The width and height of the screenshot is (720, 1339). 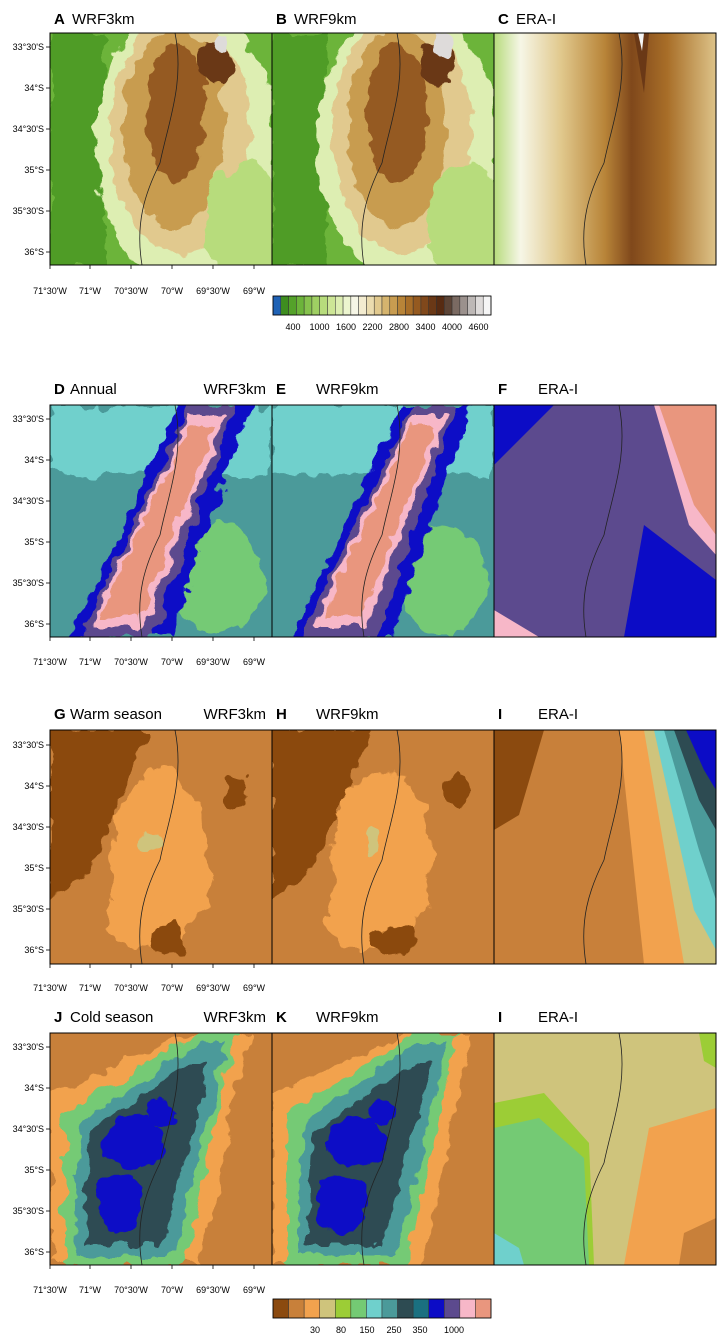 I want to click on precip-colorbar-label: 80, so click(x=341, y=1330).